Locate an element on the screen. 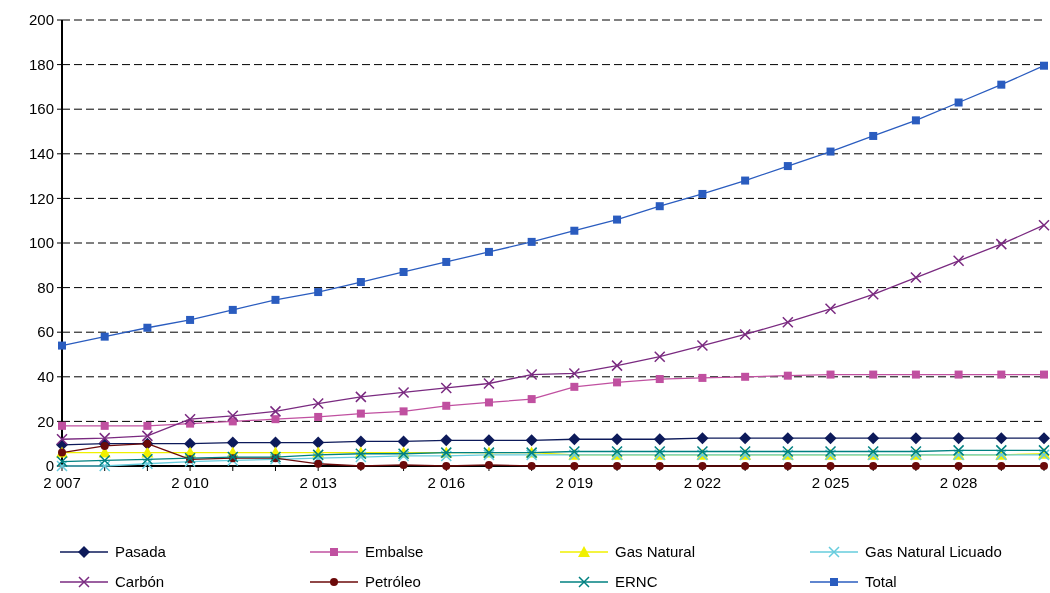 The height and width of the screenshot is (593, 1050). y-tick-label: 40 is located at coordinates (45, 377).